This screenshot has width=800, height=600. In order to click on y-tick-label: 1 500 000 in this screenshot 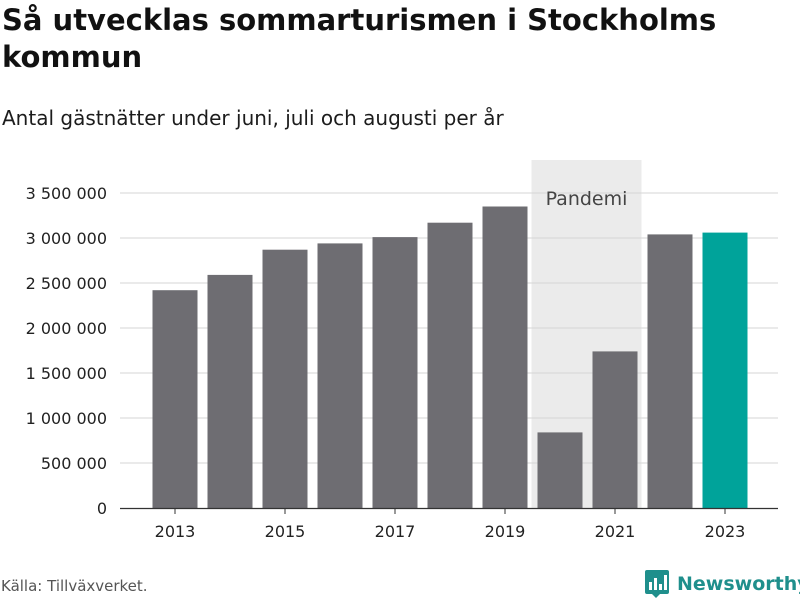, I will do `click(66, 373)`.